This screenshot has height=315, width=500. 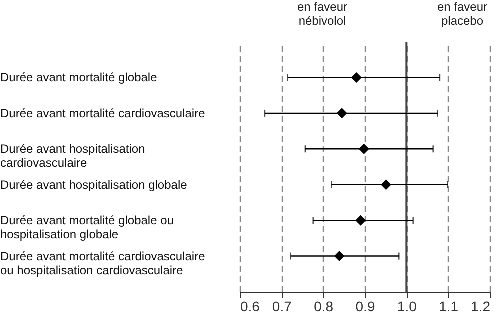 I want to click on x-tick-label: 1.0, so click(x=407, y=306).